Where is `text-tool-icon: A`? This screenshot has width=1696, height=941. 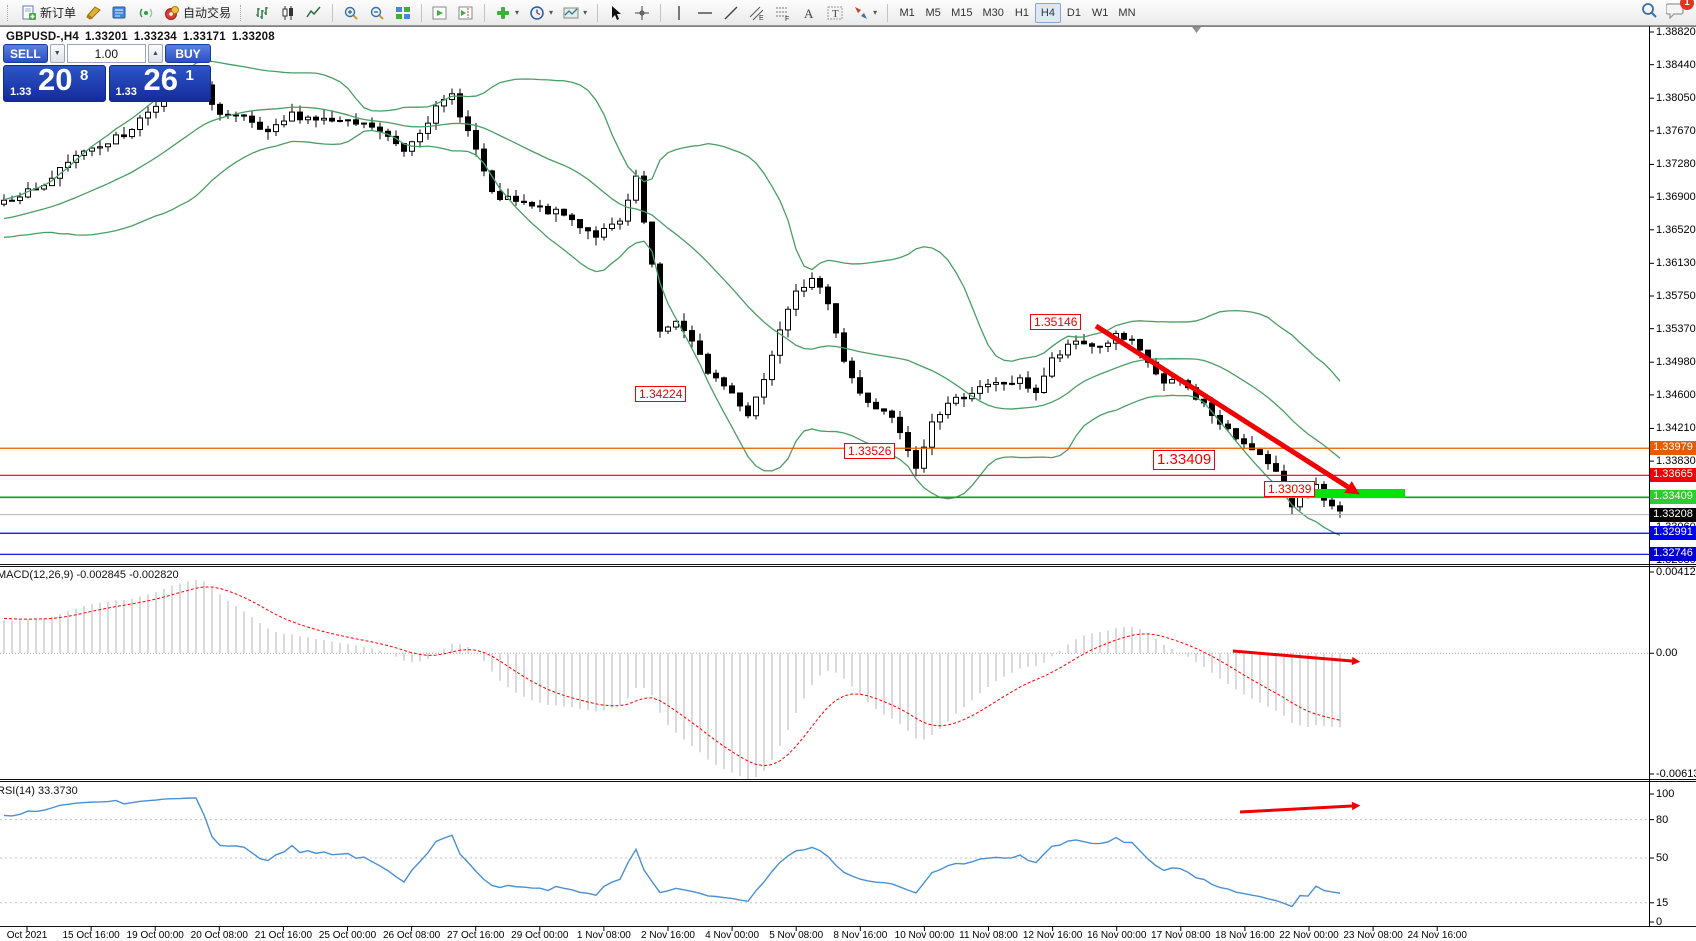 text-tool-icon: A is located at coordinates (809, 12).